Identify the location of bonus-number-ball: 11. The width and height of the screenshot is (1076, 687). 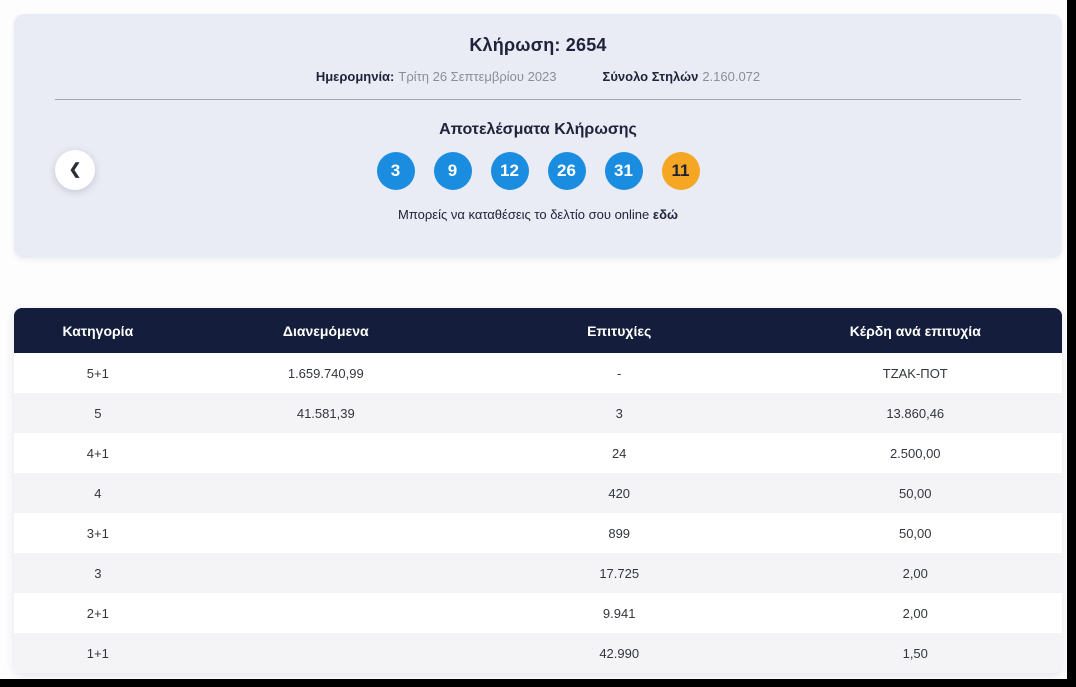
(680, 171).